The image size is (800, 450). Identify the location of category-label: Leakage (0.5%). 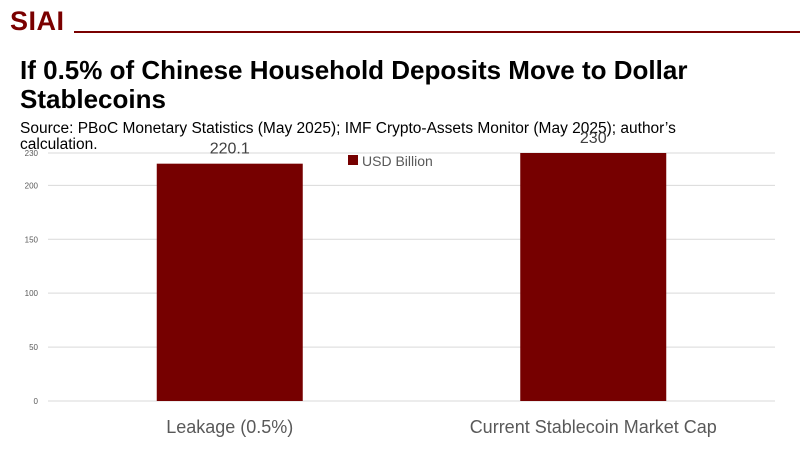
(229, 427).